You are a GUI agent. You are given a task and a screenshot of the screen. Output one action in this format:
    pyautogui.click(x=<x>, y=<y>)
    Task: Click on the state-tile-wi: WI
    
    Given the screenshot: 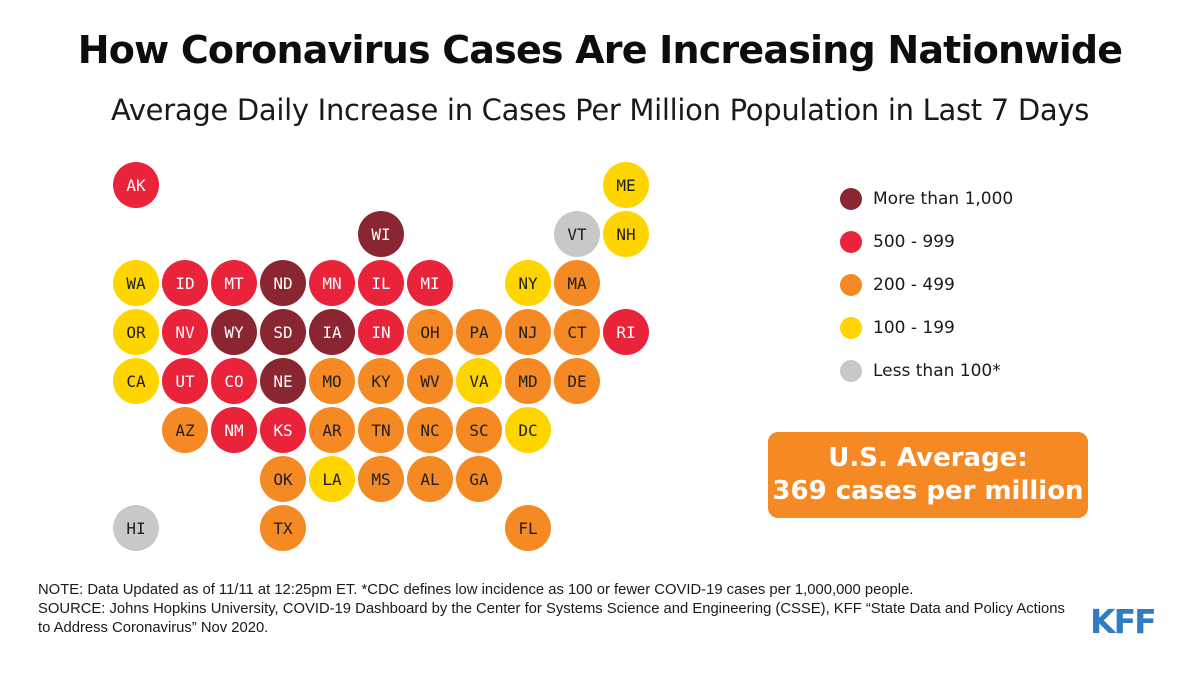 What is the action you would take?
    pyautogui.click(x=381, y=234)
    